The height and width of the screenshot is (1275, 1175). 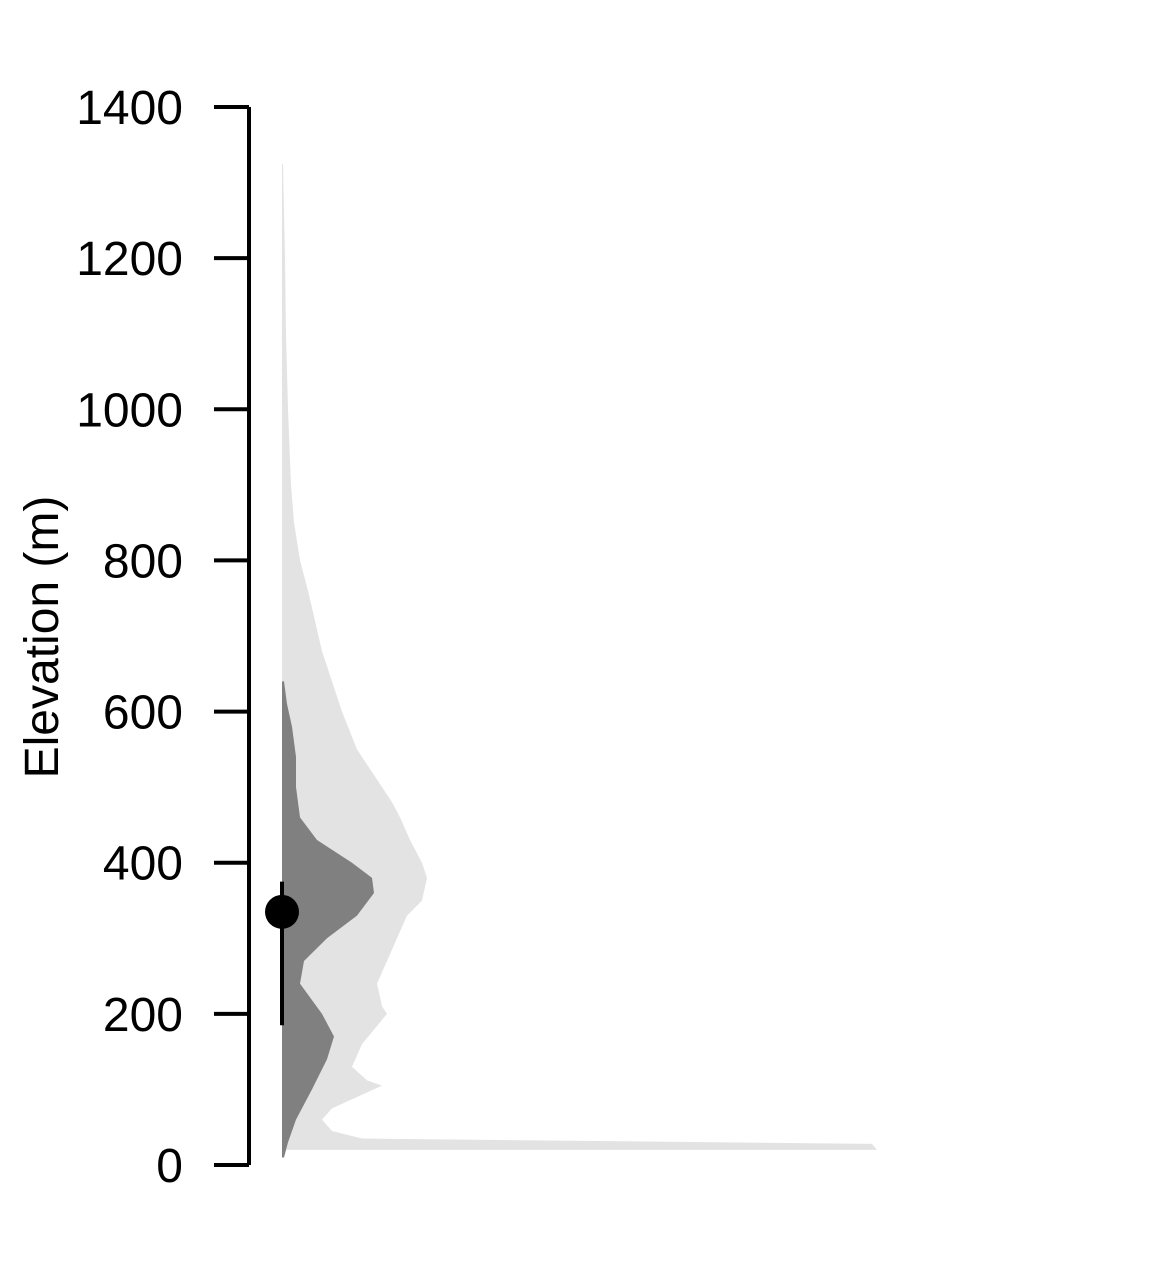 What do you see at coordinates (143, 561) in the screenshot?
I see `y-tick-label: 800` at bounding box center [143, 561].